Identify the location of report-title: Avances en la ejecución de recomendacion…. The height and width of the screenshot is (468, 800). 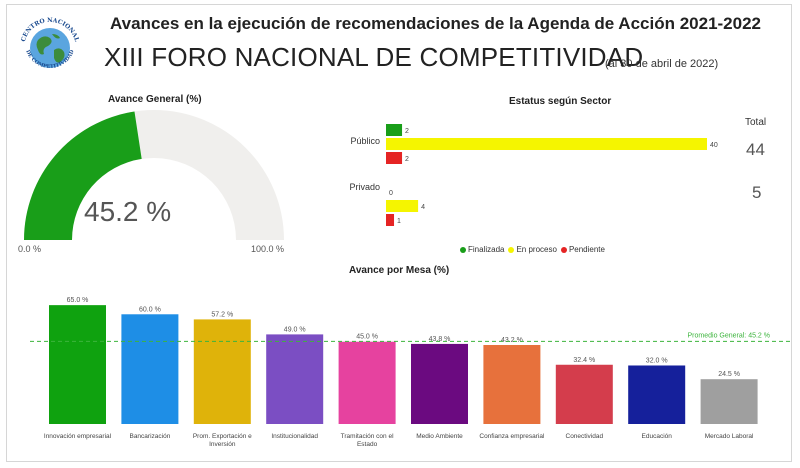
(435, 23).